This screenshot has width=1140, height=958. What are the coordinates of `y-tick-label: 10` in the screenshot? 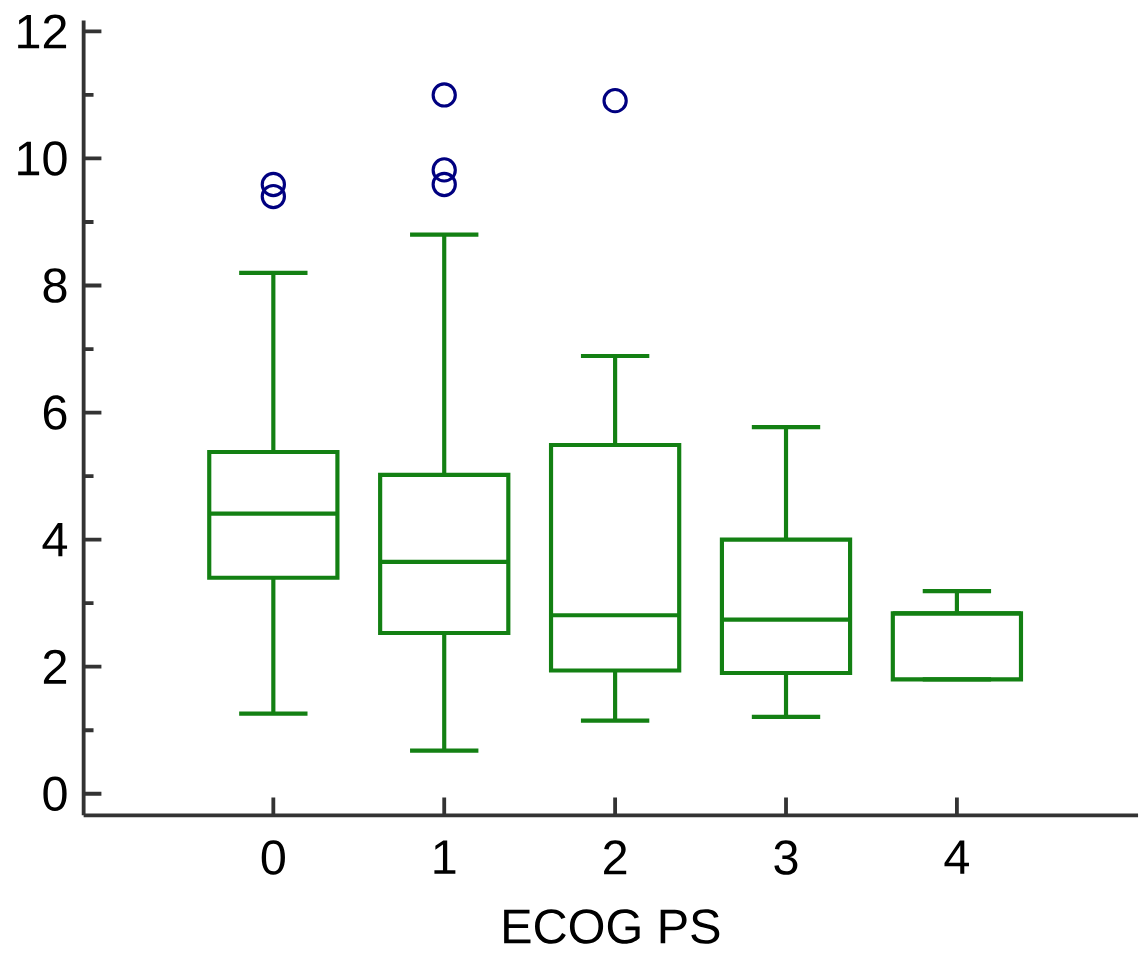 It's located at (42, 158).